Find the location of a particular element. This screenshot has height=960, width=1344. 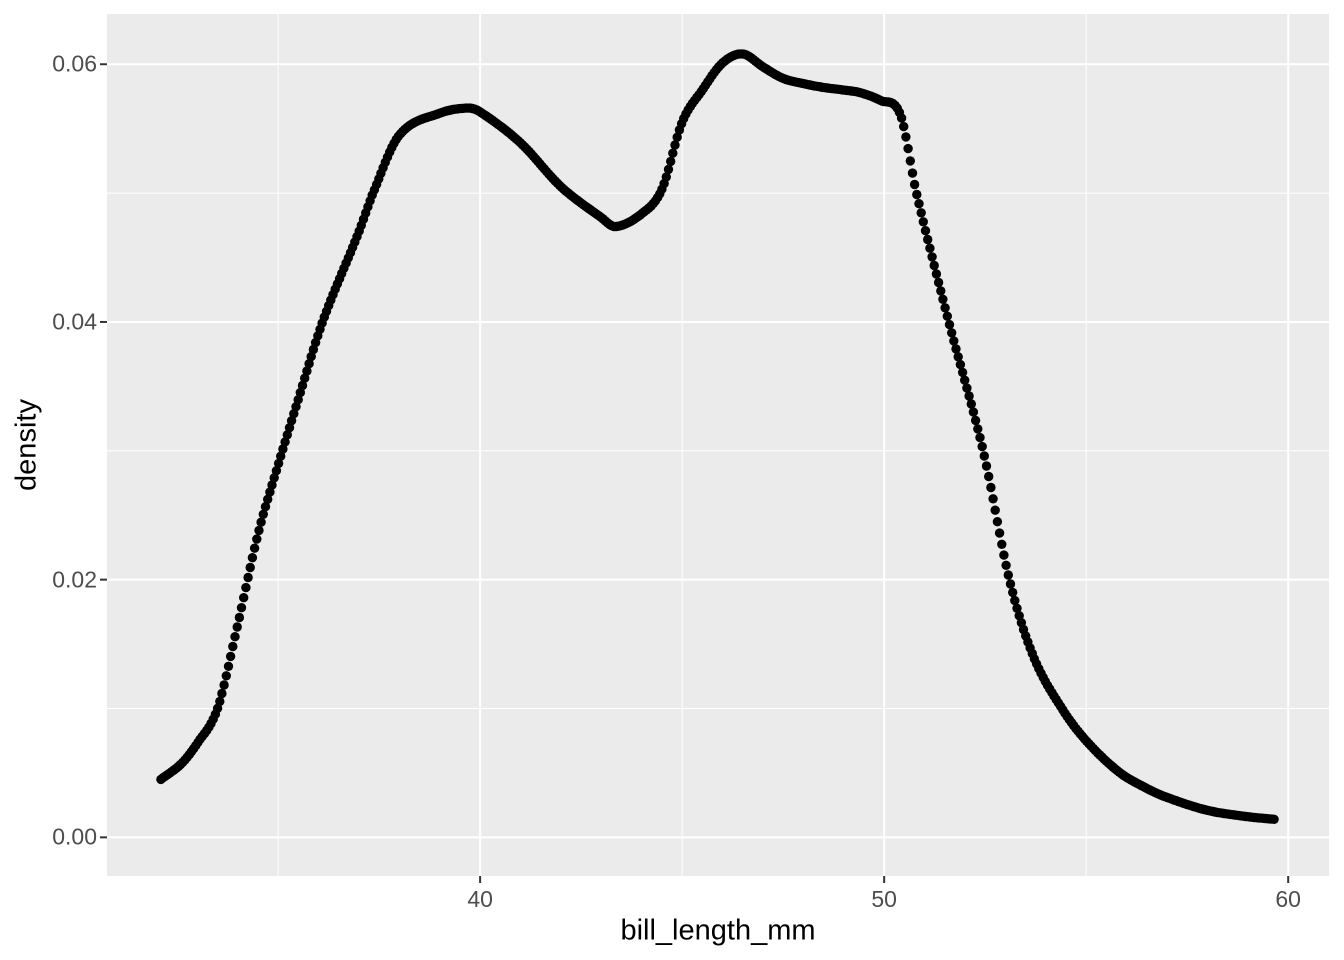

y-tick-label-0.04: 0.04 is located at coordinates (74, 321).